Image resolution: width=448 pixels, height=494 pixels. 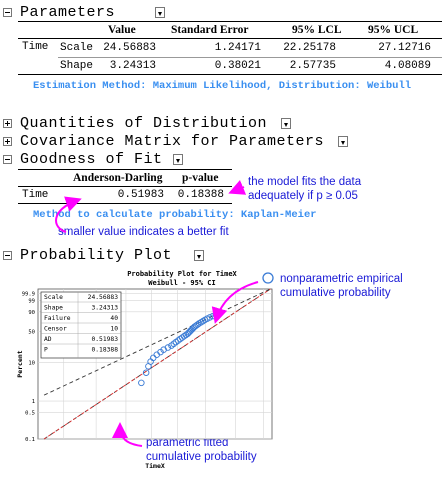 What do you see at coordinates (35, 47) in the screenshot?
I see `group-label: Time` at bounding box center [35, 47].